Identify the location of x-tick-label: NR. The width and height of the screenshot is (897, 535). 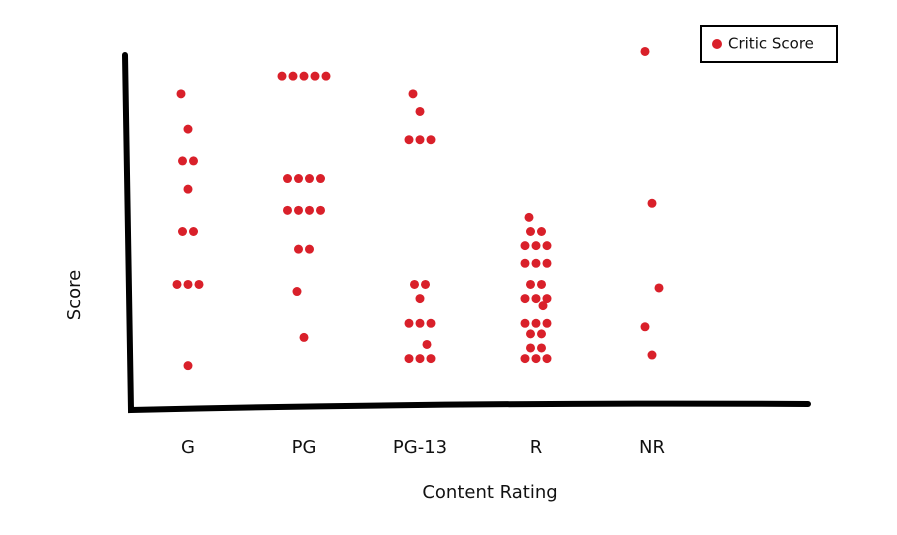
(652, 447).